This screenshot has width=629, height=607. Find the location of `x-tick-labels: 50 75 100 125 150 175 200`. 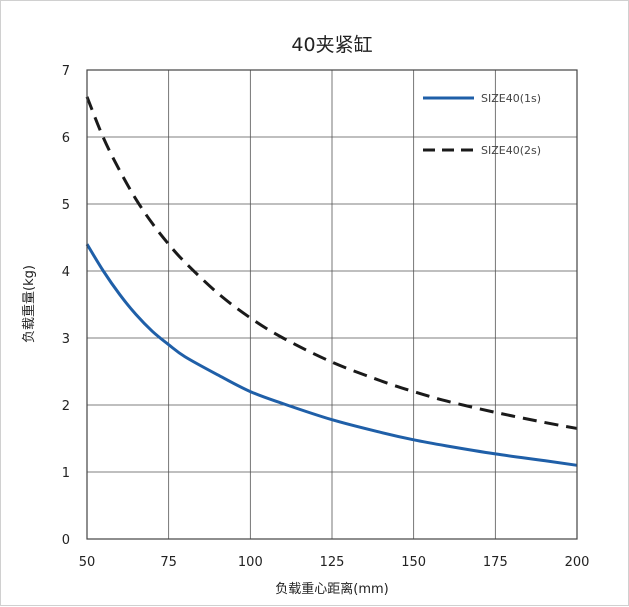

x-tick-labels: 50 75 100 125 150 175 200 is located at coordinates (334, 562).